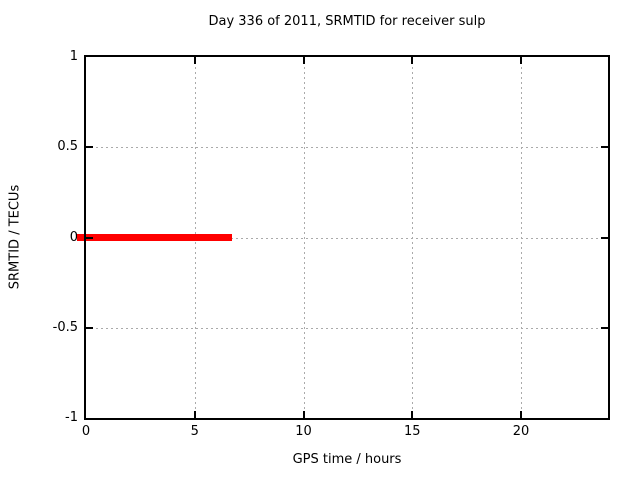  I want to click on y-tick-label: -0.5, so click(65, 327).